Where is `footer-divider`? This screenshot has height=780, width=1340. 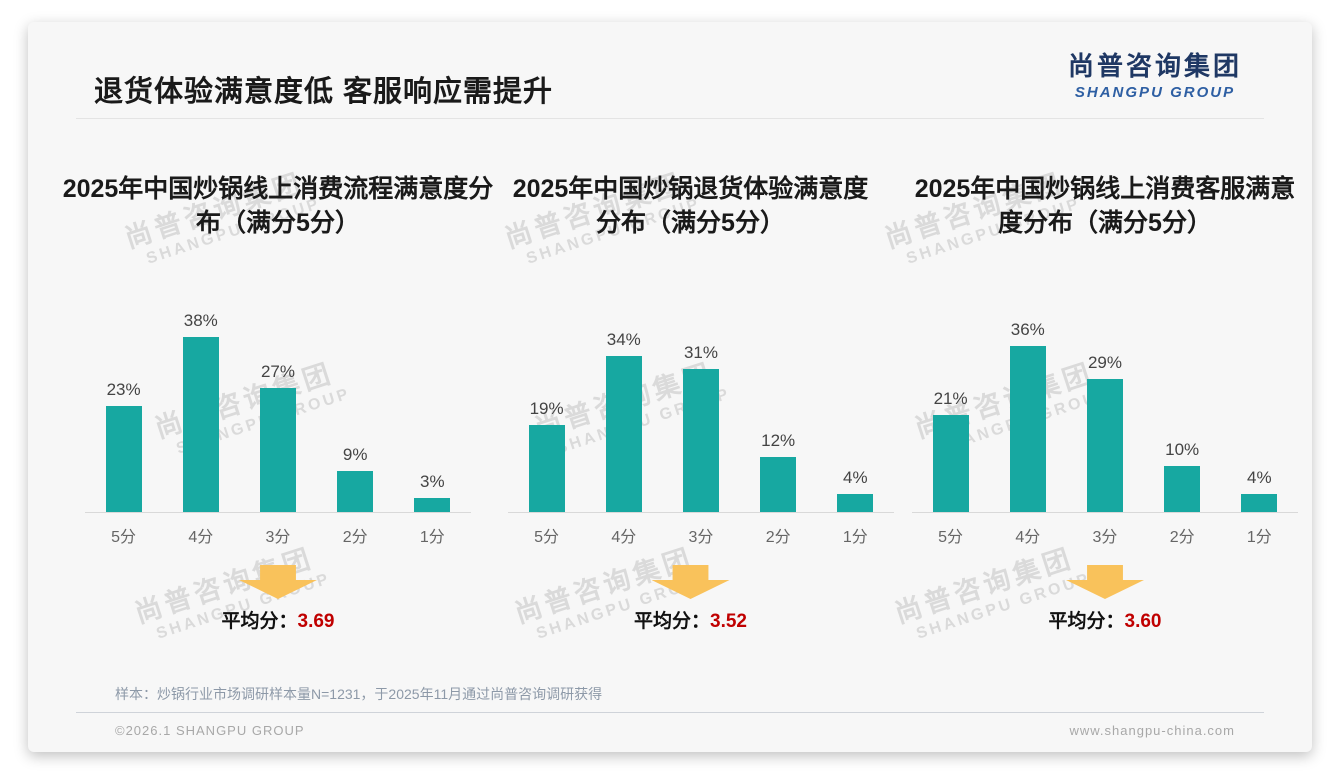 footer-divider is located at coordinates (670, 712).